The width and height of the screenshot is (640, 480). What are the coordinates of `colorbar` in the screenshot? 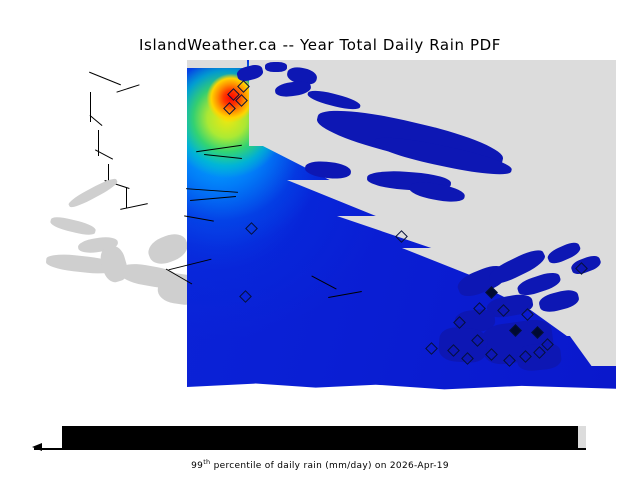 It's located at (324, 437).